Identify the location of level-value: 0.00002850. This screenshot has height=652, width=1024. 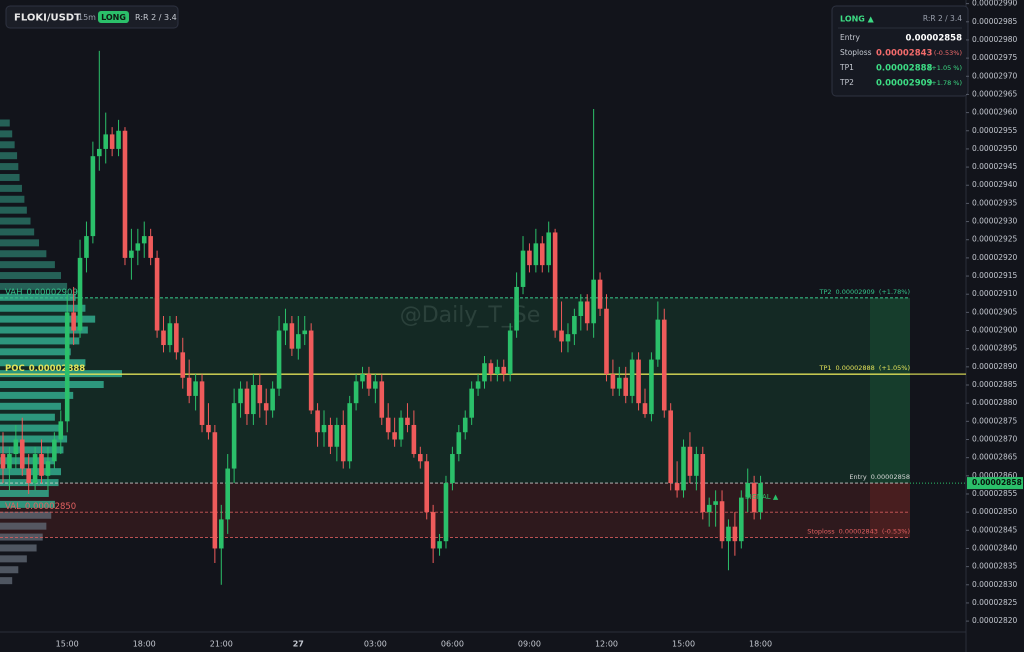
(50, 507).